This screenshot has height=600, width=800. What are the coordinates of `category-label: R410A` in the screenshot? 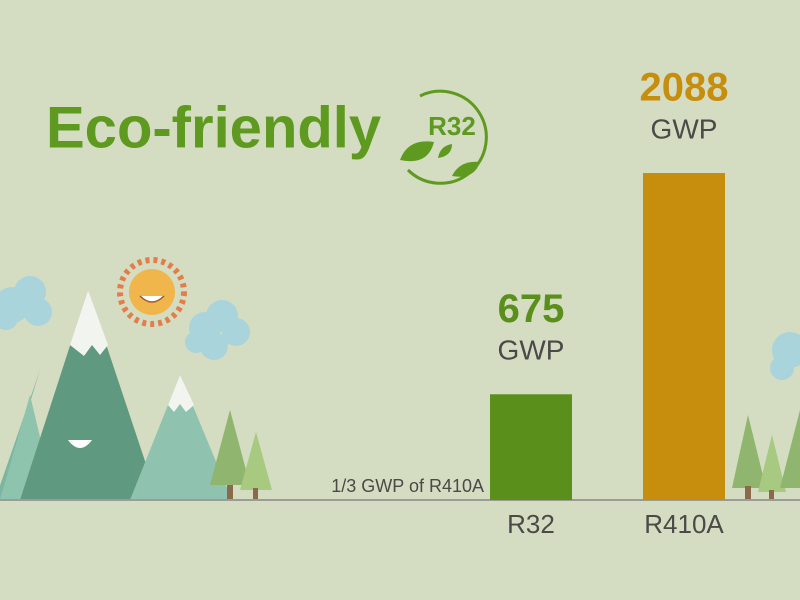 It's located at (684, 524).